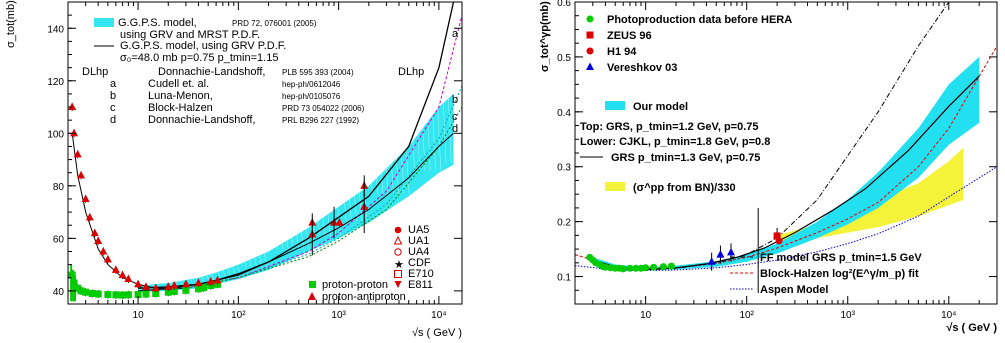  I want to click on y-tick-label: 120, so click(55, 82).